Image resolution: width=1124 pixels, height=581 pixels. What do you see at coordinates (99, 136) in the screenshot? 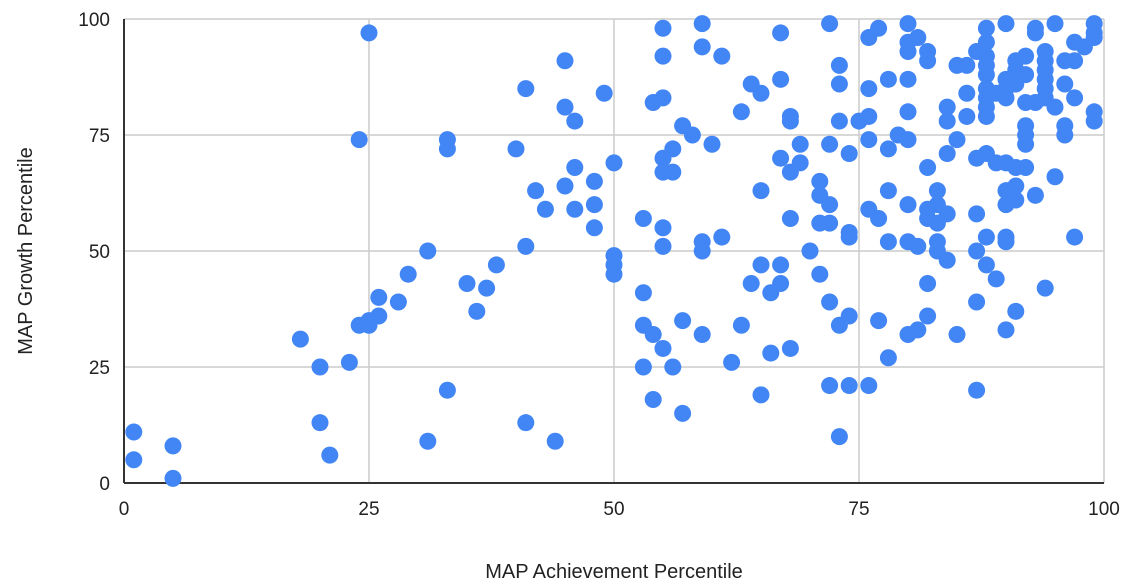
I see `y-tick-label: 75` at bounding box center [99, 136].